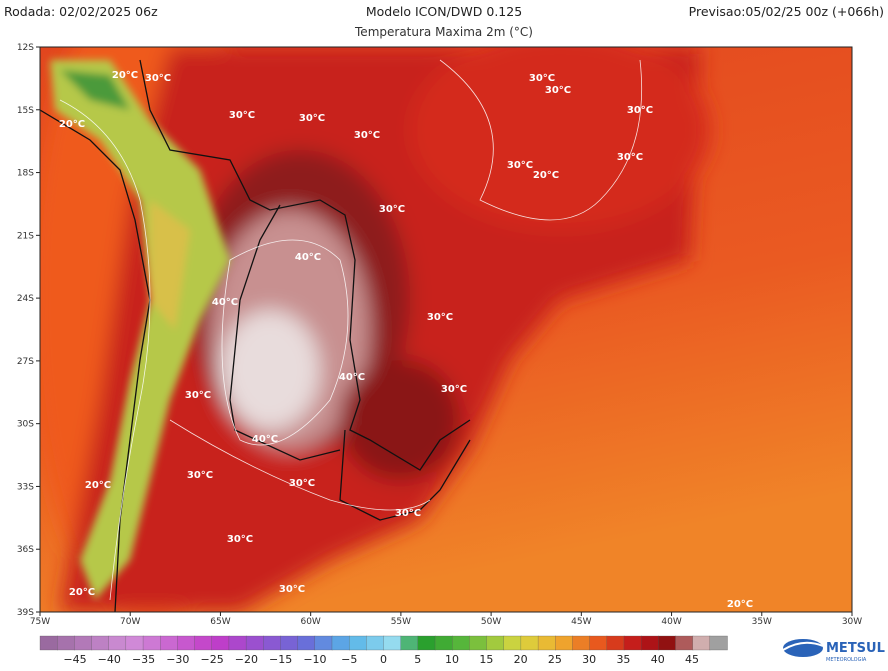 The image size is (888, 671). What do you see at coordinates (452, 659) in the screenshot?
I see `colorbar-label: 10` at bounding box center [452, 659].